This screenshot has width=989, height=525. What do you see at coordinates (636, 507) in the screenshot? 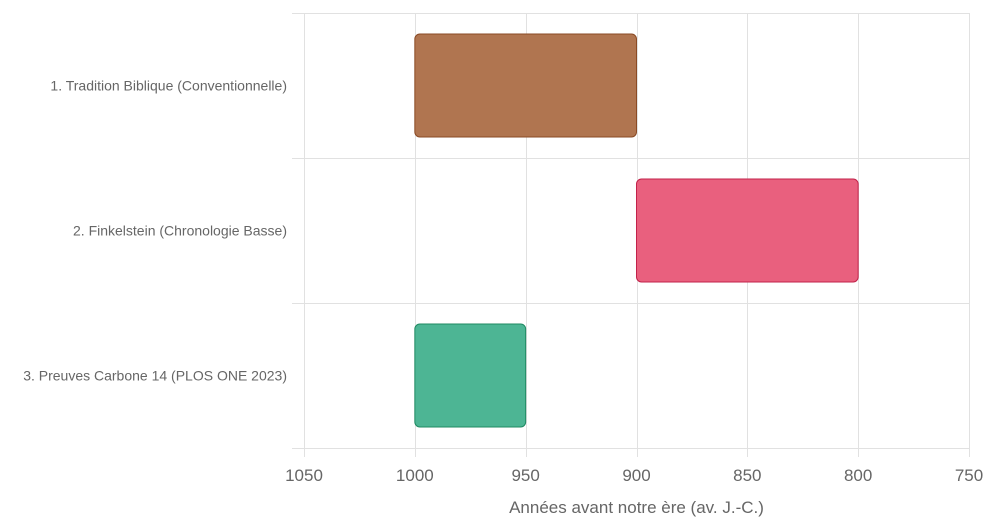
I see `x-axis-title: Années avant notre ère (av. J.-C.)` at bounding box center [636, 507].